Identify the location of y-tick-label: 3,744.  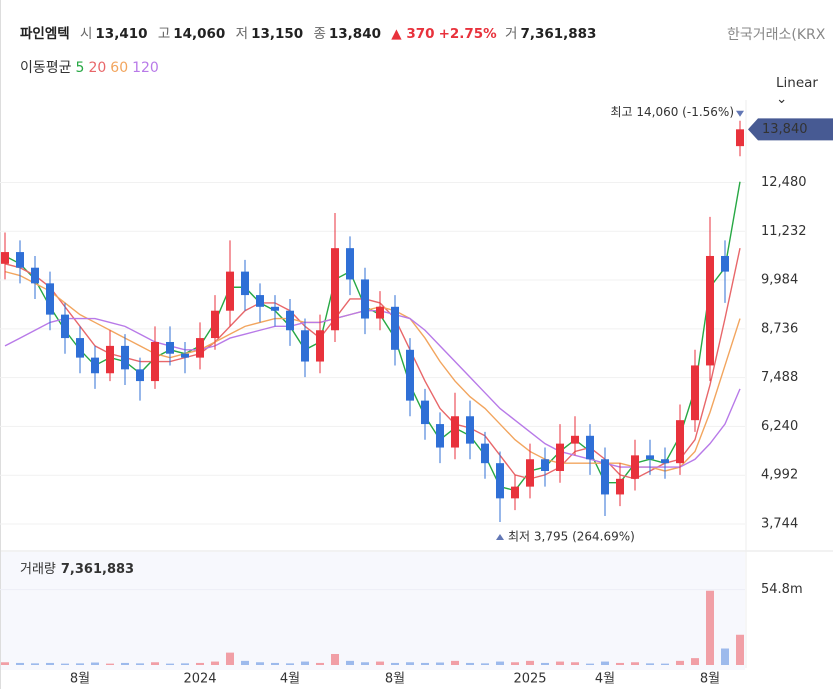
(779, 523).